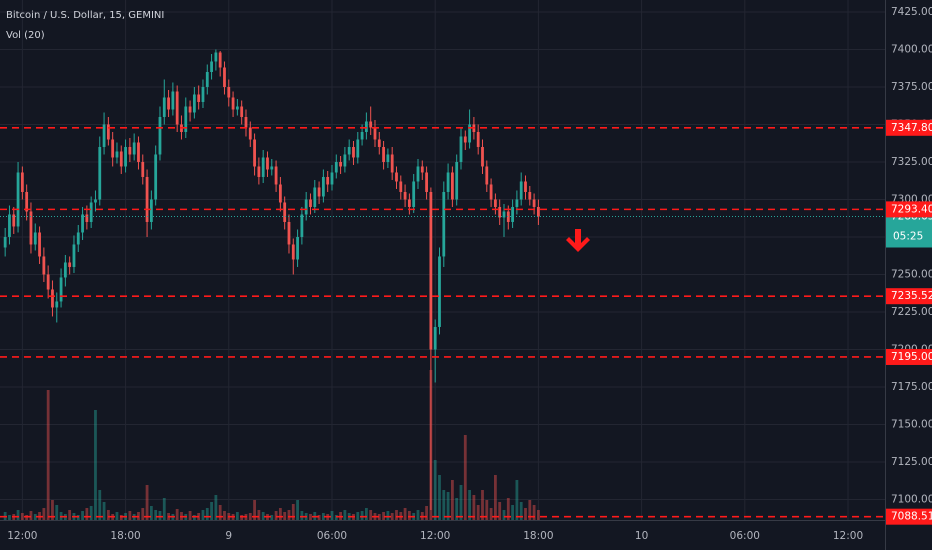 This screenshot has width=932, height=550. What do you see at coordinates (911, 162) in the screenshot?
I see `y-tick-label: 7325.00` at bounding box center [911, 162].